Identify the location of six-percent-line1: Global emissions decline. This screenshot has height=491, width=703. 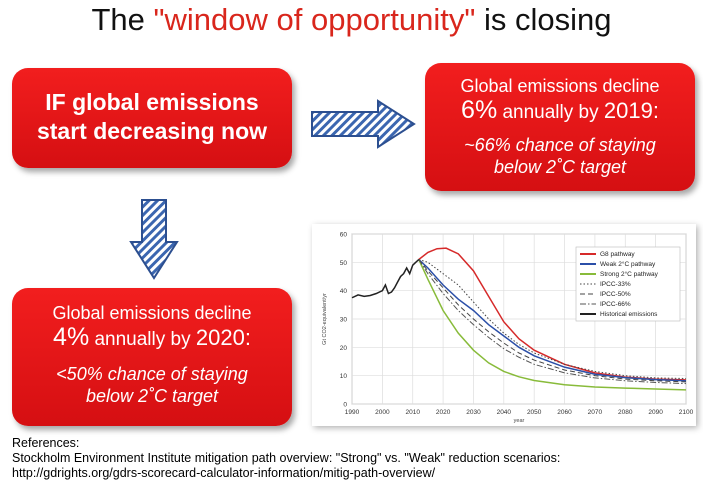
(560, 86).